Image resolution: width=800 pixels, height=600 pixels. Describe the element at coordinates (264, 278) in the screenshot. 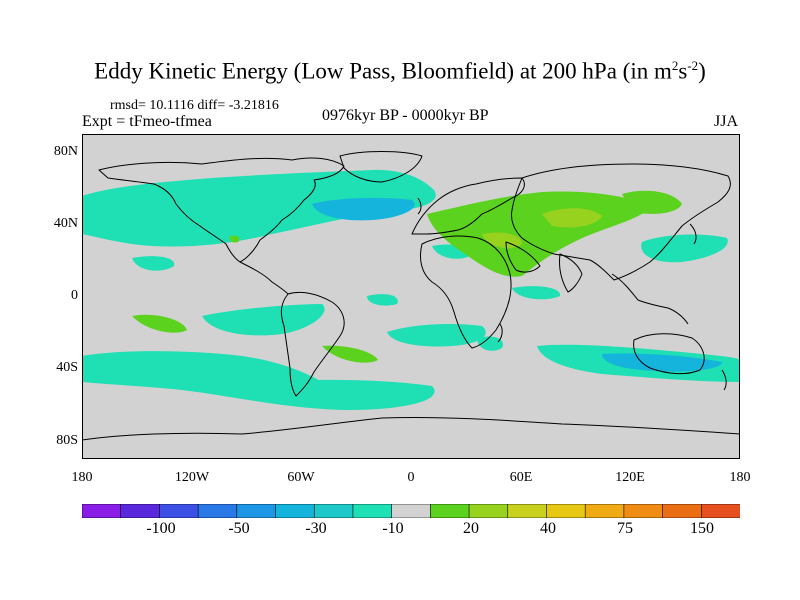

I see `central-america-outline` at that location.